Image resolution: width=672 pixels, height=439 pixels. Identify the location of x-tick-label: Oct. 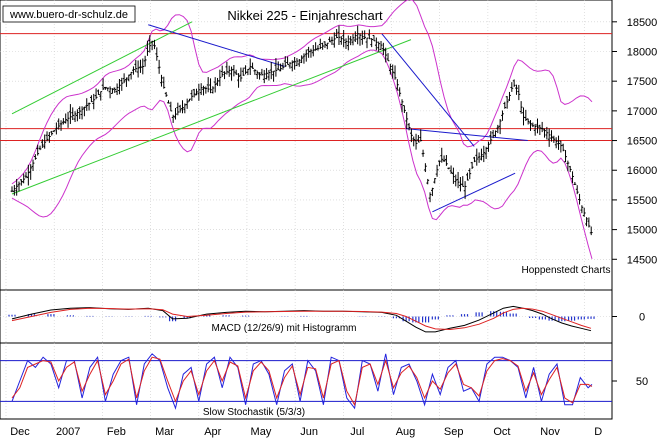
(501, 432).